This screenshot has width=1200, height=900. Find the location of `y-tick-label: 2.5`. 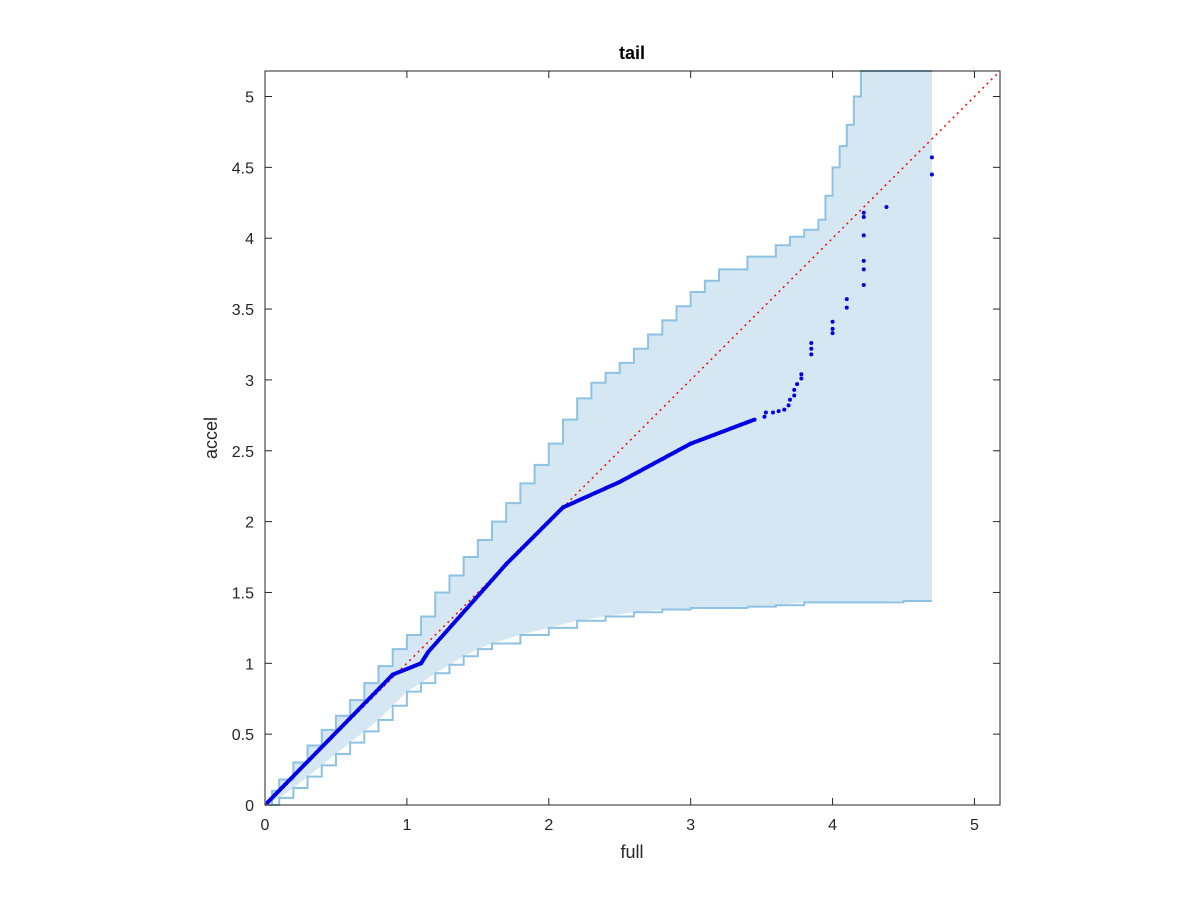

y-tick-label: 2.5 is located at coordinates (243, 452).